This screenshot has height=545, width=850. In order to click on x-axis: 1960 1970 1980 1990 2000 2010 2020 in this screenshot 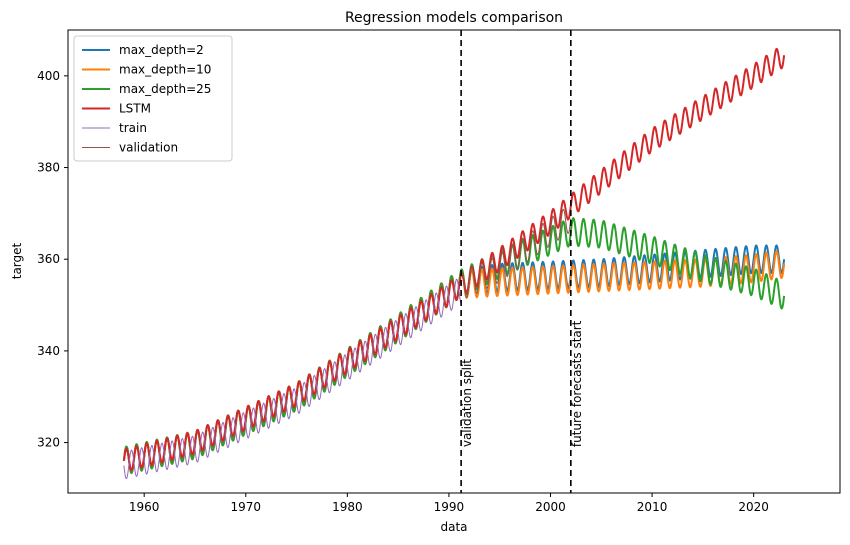, I will do `click(449, 503)`.